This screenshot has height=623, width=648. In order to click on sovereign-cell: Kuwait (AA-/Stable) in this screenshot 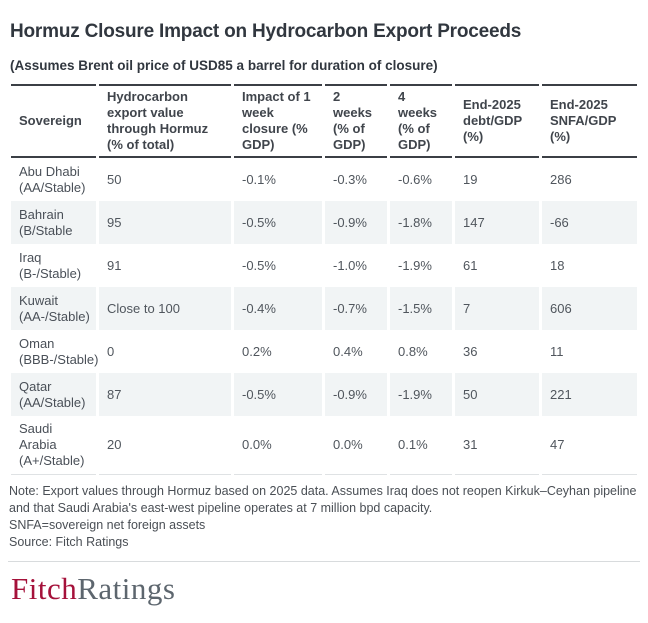, I will do `click(53, 308)`.